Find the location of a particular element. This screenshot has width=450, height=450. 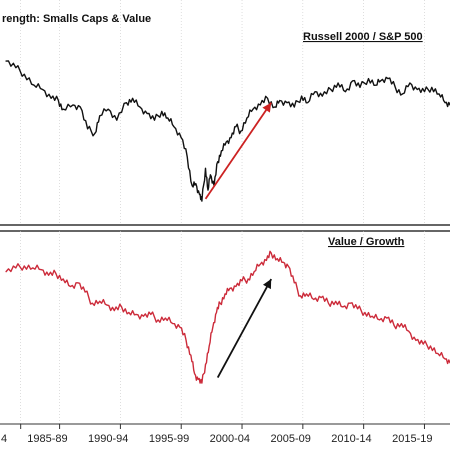

x-tick-label: 1990-94 is located at coordinates (108, 439).